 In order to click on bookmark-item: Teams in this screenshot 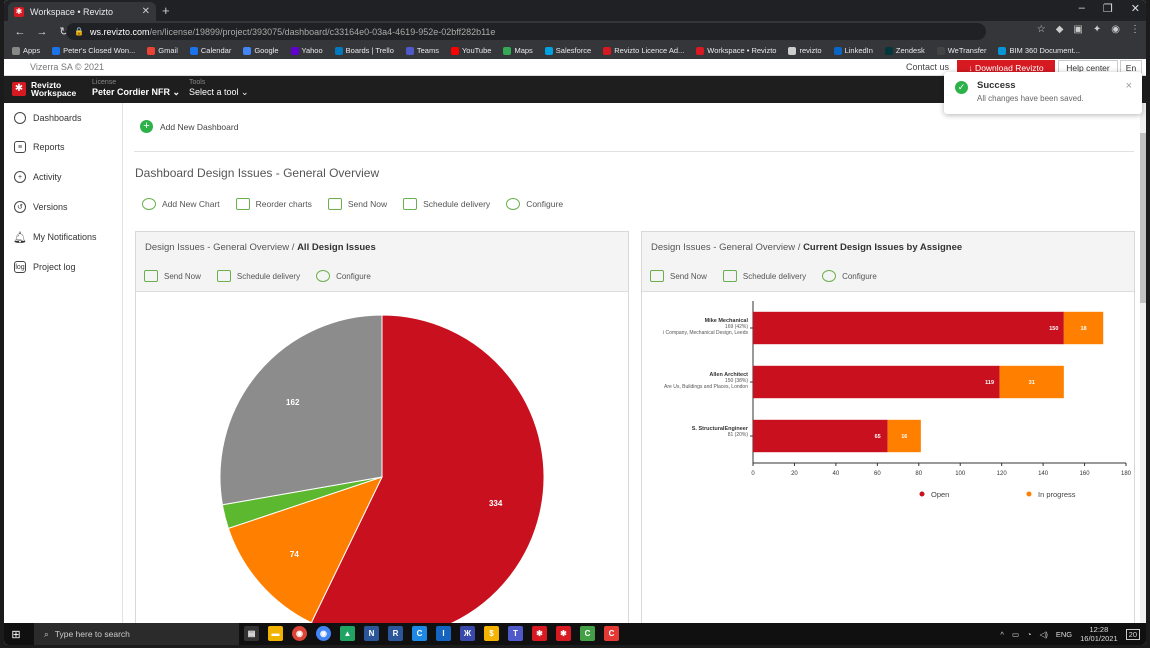, I will do `click(422, 50)`.